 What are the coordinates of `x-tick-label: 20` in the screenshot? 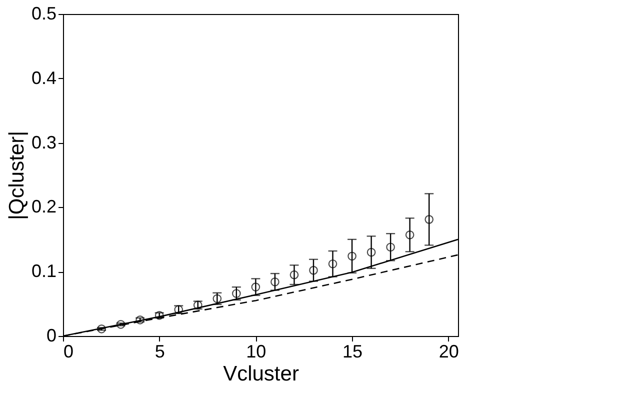 It's located at (448, 352).